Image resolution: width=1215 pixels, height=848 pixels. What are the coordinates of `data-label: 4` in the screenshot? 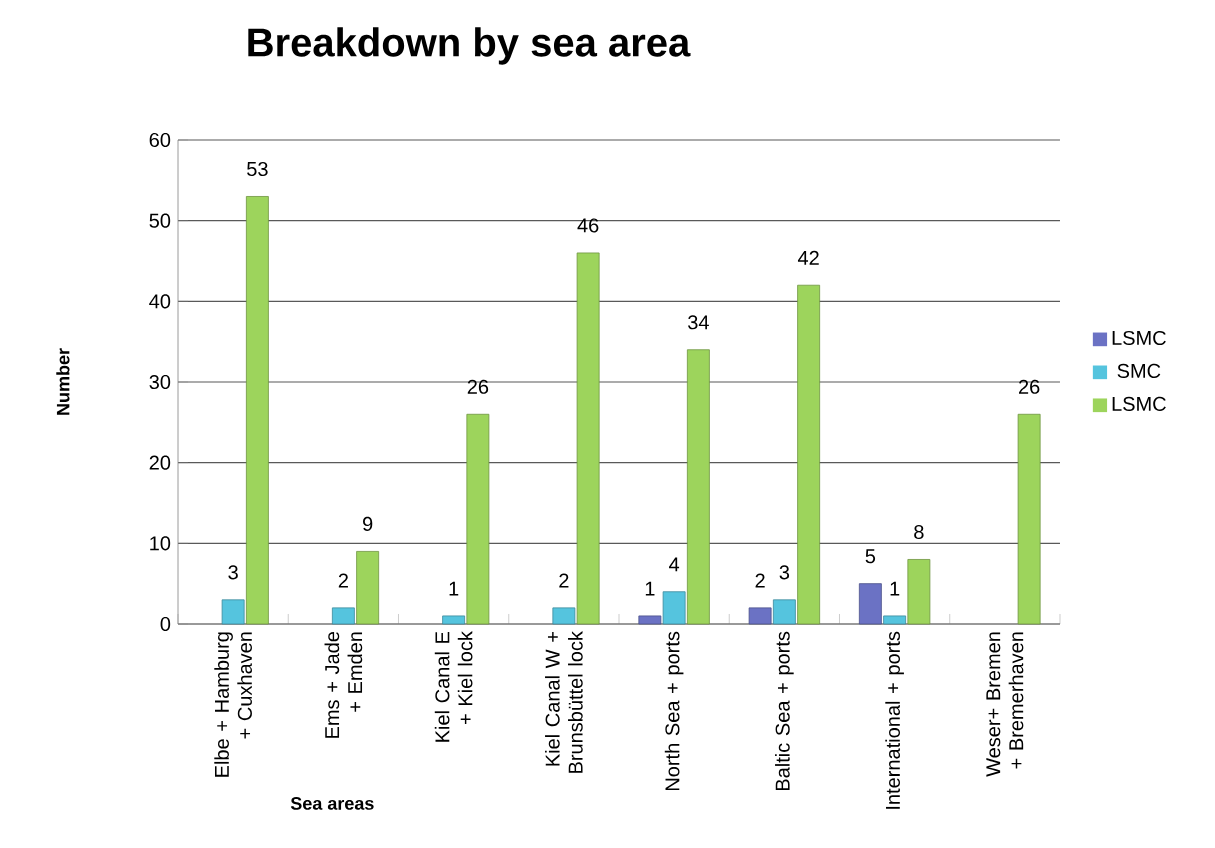 It's located at (674, 564).